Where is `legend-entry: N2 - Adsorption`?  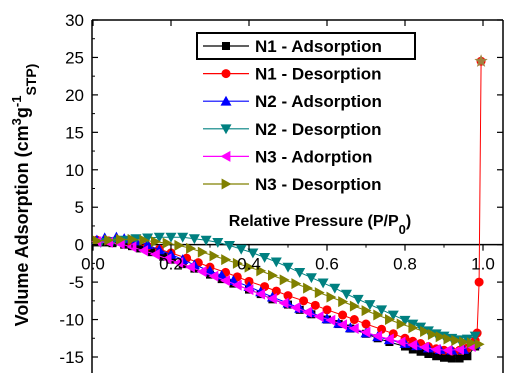
legend-entry: N2 - Adsorption is located at coordinates (292, 101).